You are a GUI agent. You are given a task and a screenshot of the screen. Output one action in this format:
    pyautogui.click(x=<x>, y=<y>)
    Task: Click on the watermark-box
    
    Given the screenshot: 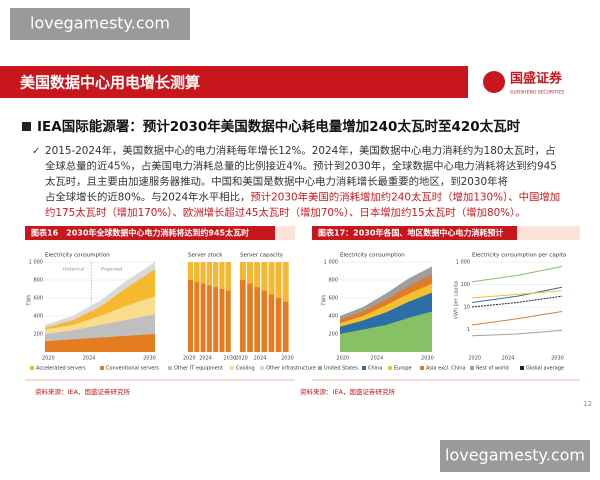 What is the action you would take?
    pyautogui.click(x=100, y=24)
    